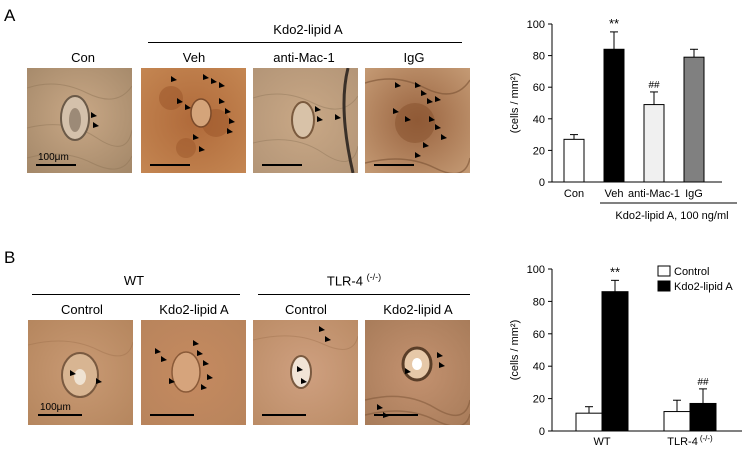 This screenshot has height=451, width=748. I want to click on image-label-tlr4-control: Control, so click(306, 309).